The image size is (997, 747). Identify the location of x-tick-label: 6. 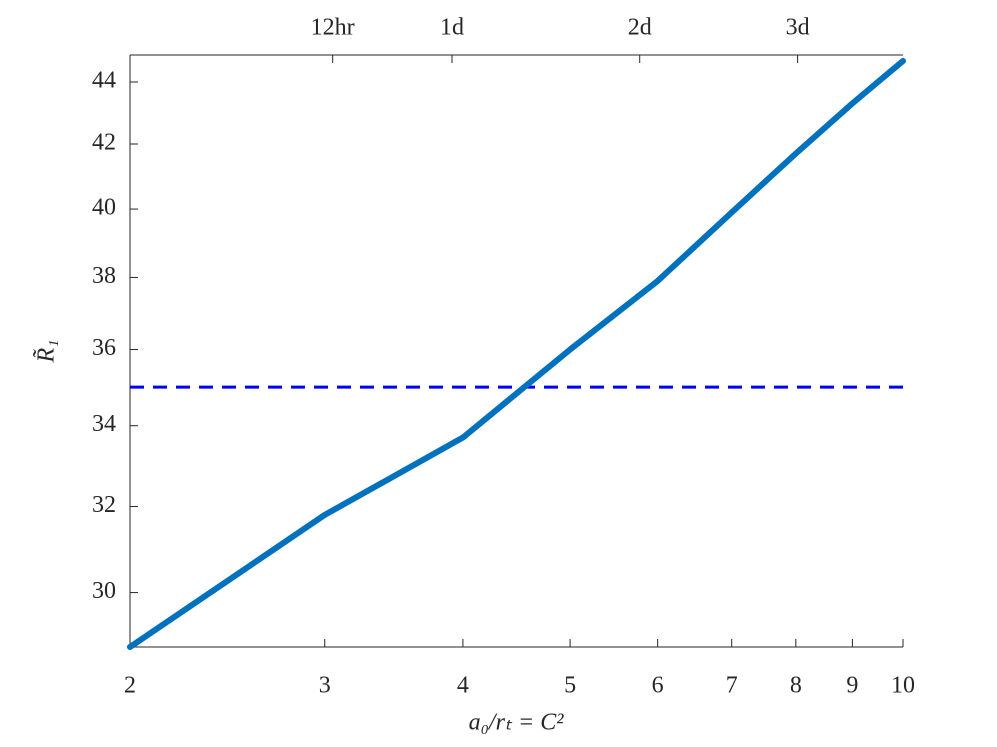
(658, 686).